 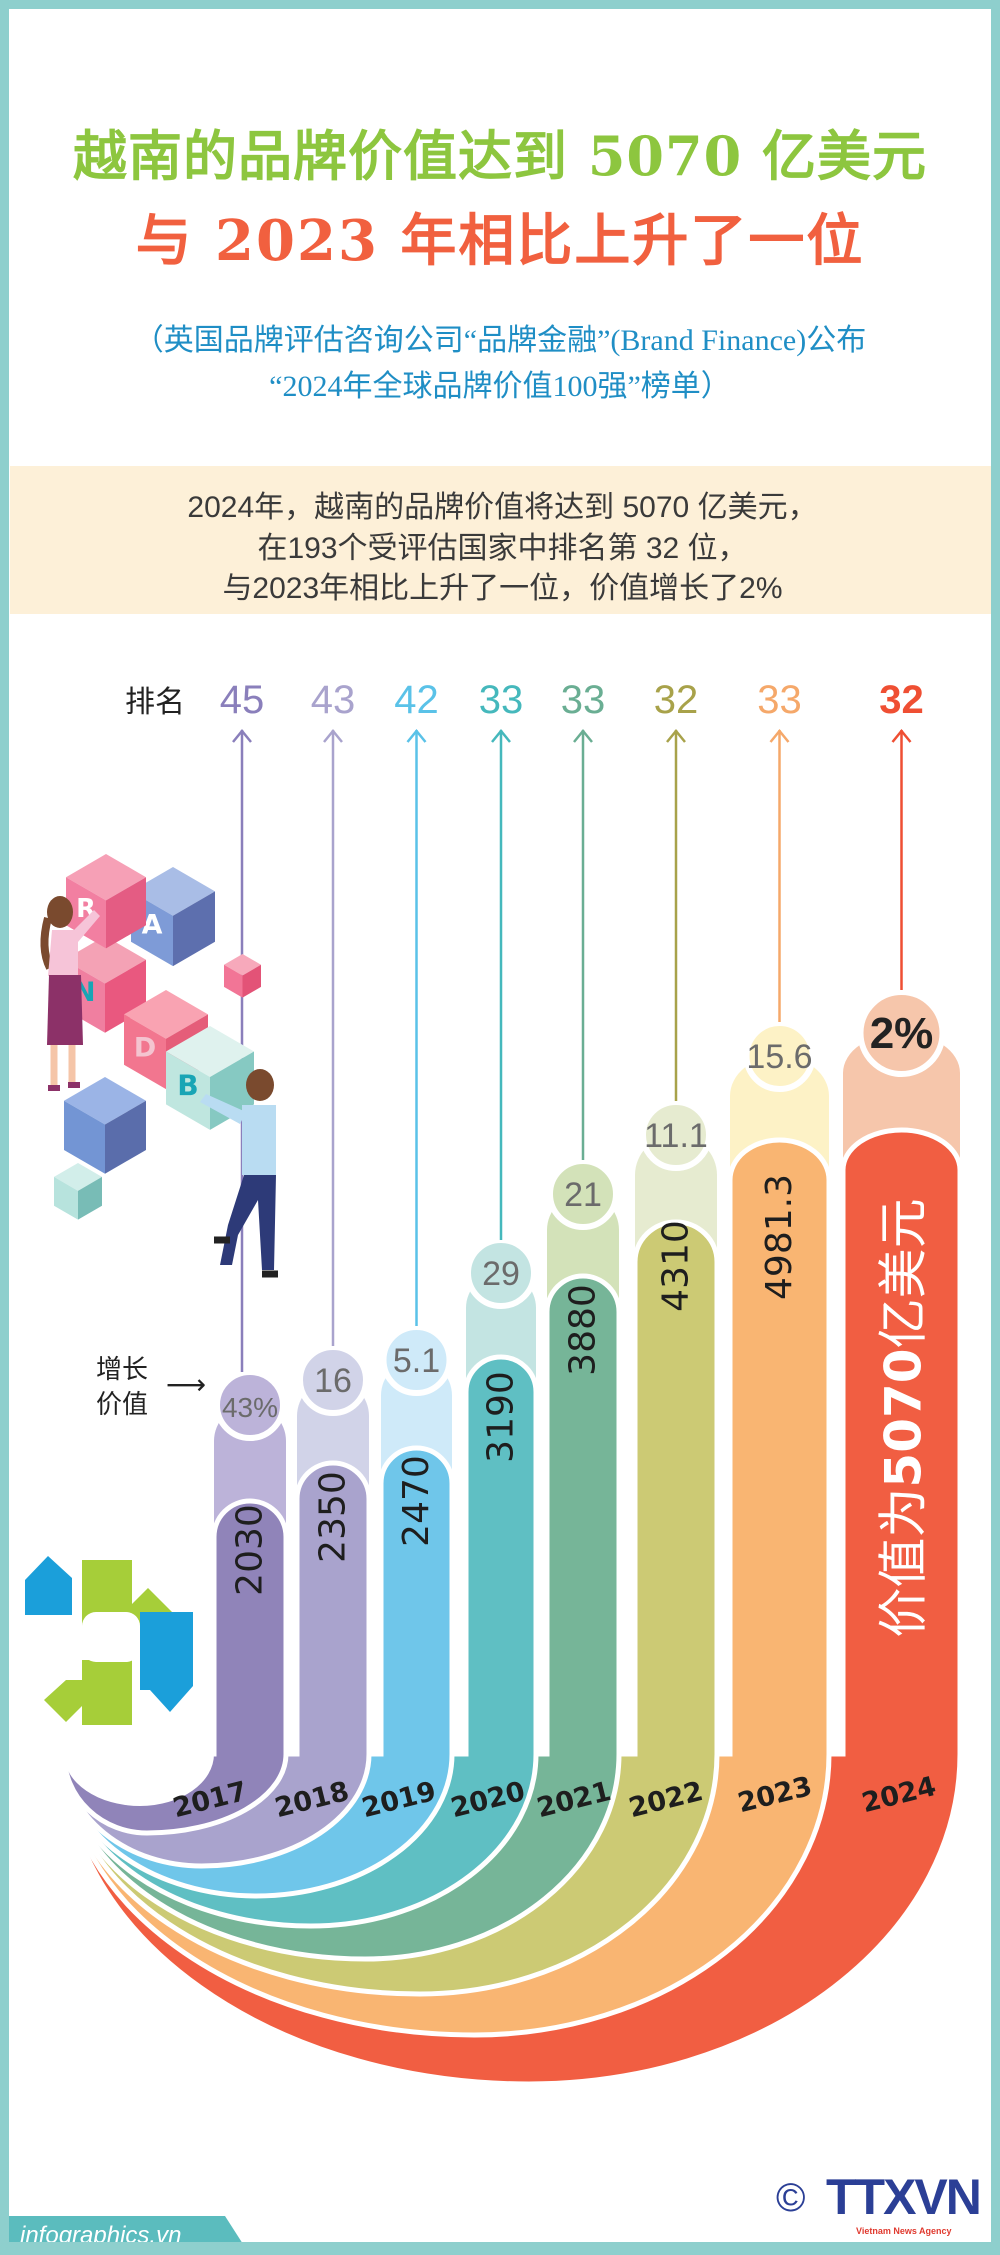 What do you see at coordinates (500, 241) in the screenshot?
I see `title-line-2: 与 2023 年相比上升了一位` at bounding box center [500, 241].